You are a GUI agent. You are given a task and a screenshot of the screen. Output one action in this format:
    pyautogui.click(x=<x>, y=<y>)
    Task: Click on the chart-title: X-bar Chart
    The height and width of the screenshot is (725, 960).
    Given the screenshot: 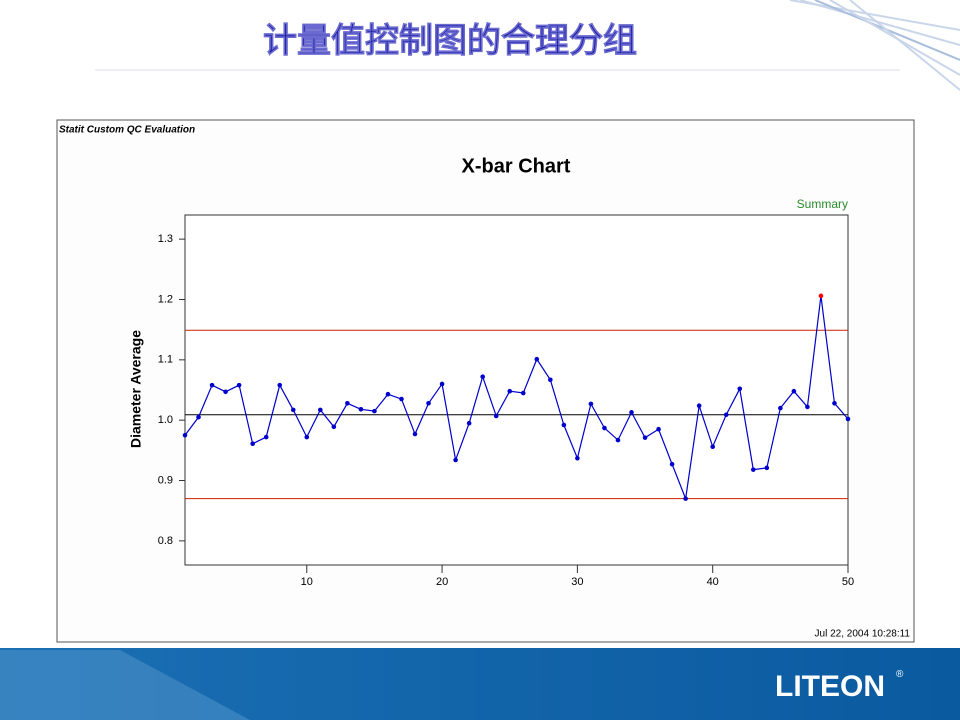 What is the action you would take?
    pyautogui.click(x=516, y=166)
    